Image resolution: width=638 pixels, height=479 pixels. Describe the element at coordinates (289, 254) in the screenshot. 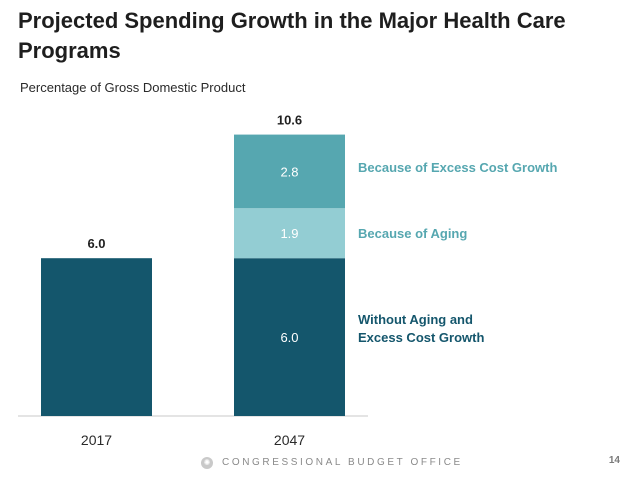

I see `segment-labels-group: 6.0 1.9 2.8` at that location.